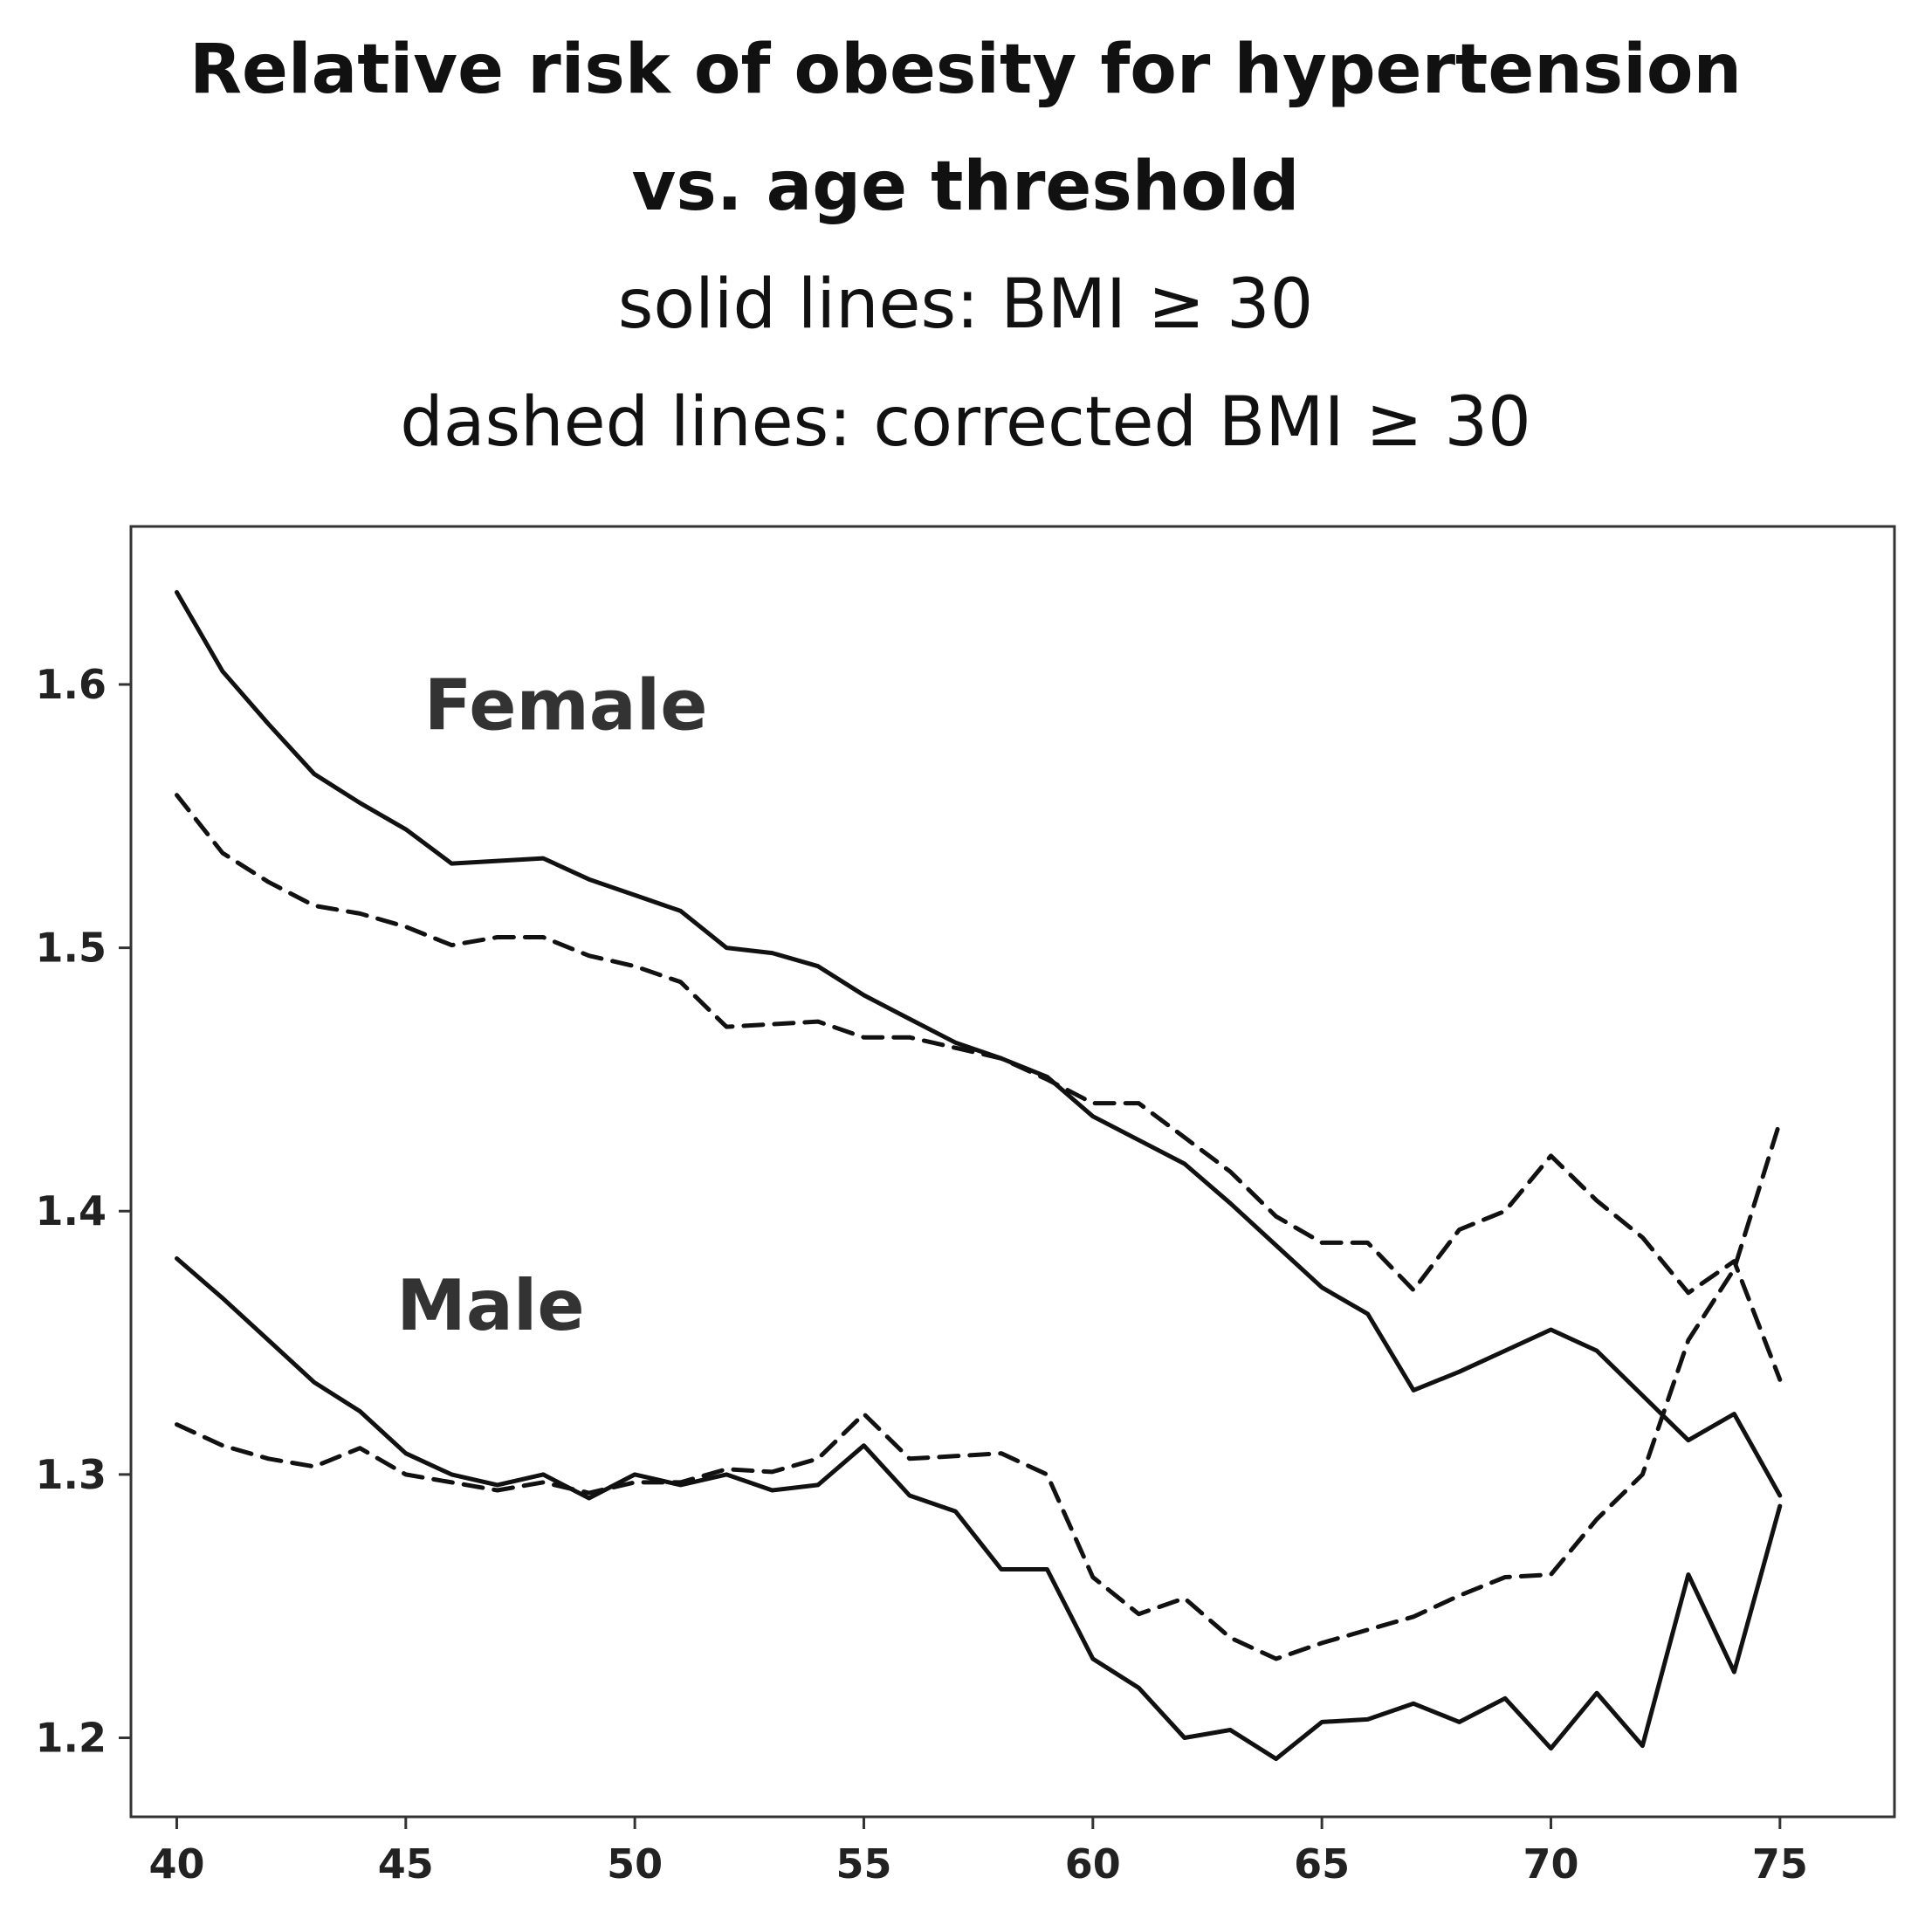 The height and width of the screenshot is (1905, 1932). I want to click on y-tick-label: 1.6, so click(71, 684).